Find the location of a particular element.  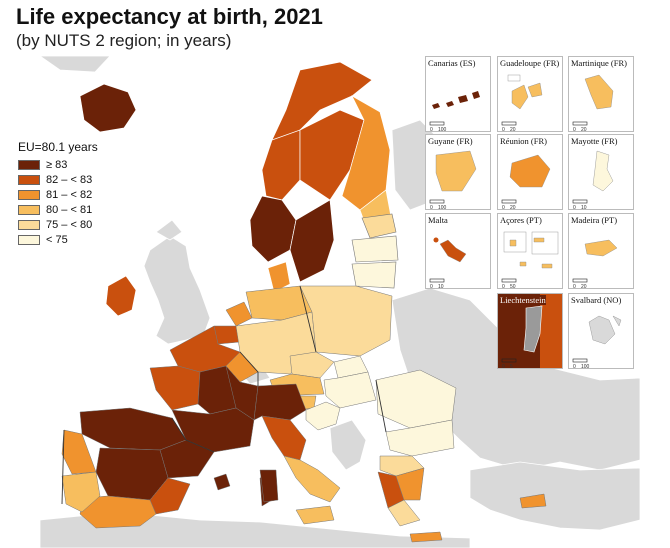

inset-label: Guyane (FR) is located at coordinates (450, 141).